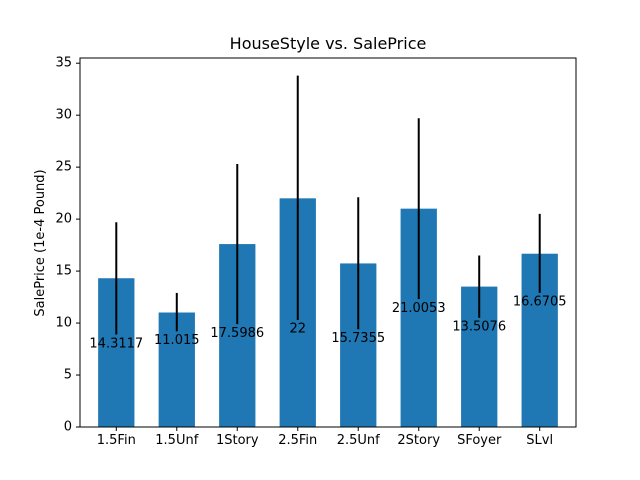  Describe the element at coordinates (297, 440) in the screenshot. I see `x-tick-label: 2.5Fin` at that location.